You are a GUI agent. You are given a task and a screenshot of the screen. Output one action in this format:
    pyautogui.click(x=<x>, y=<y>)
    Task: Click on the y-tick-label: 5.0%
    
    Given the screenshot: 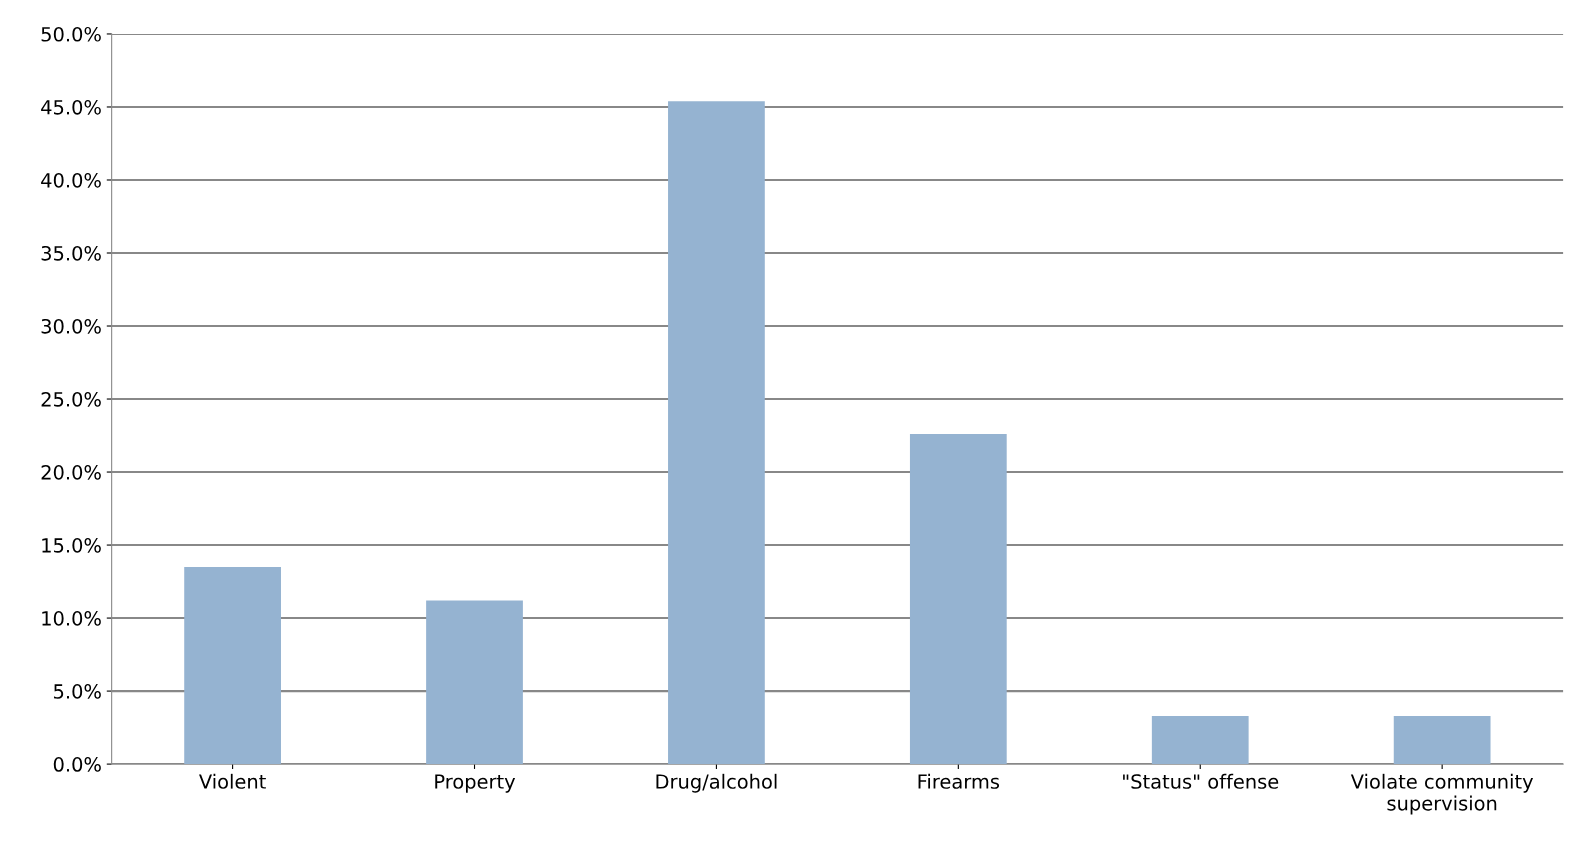 What is the action you would take?
    pyautogui.click(x=77, y=691)
    